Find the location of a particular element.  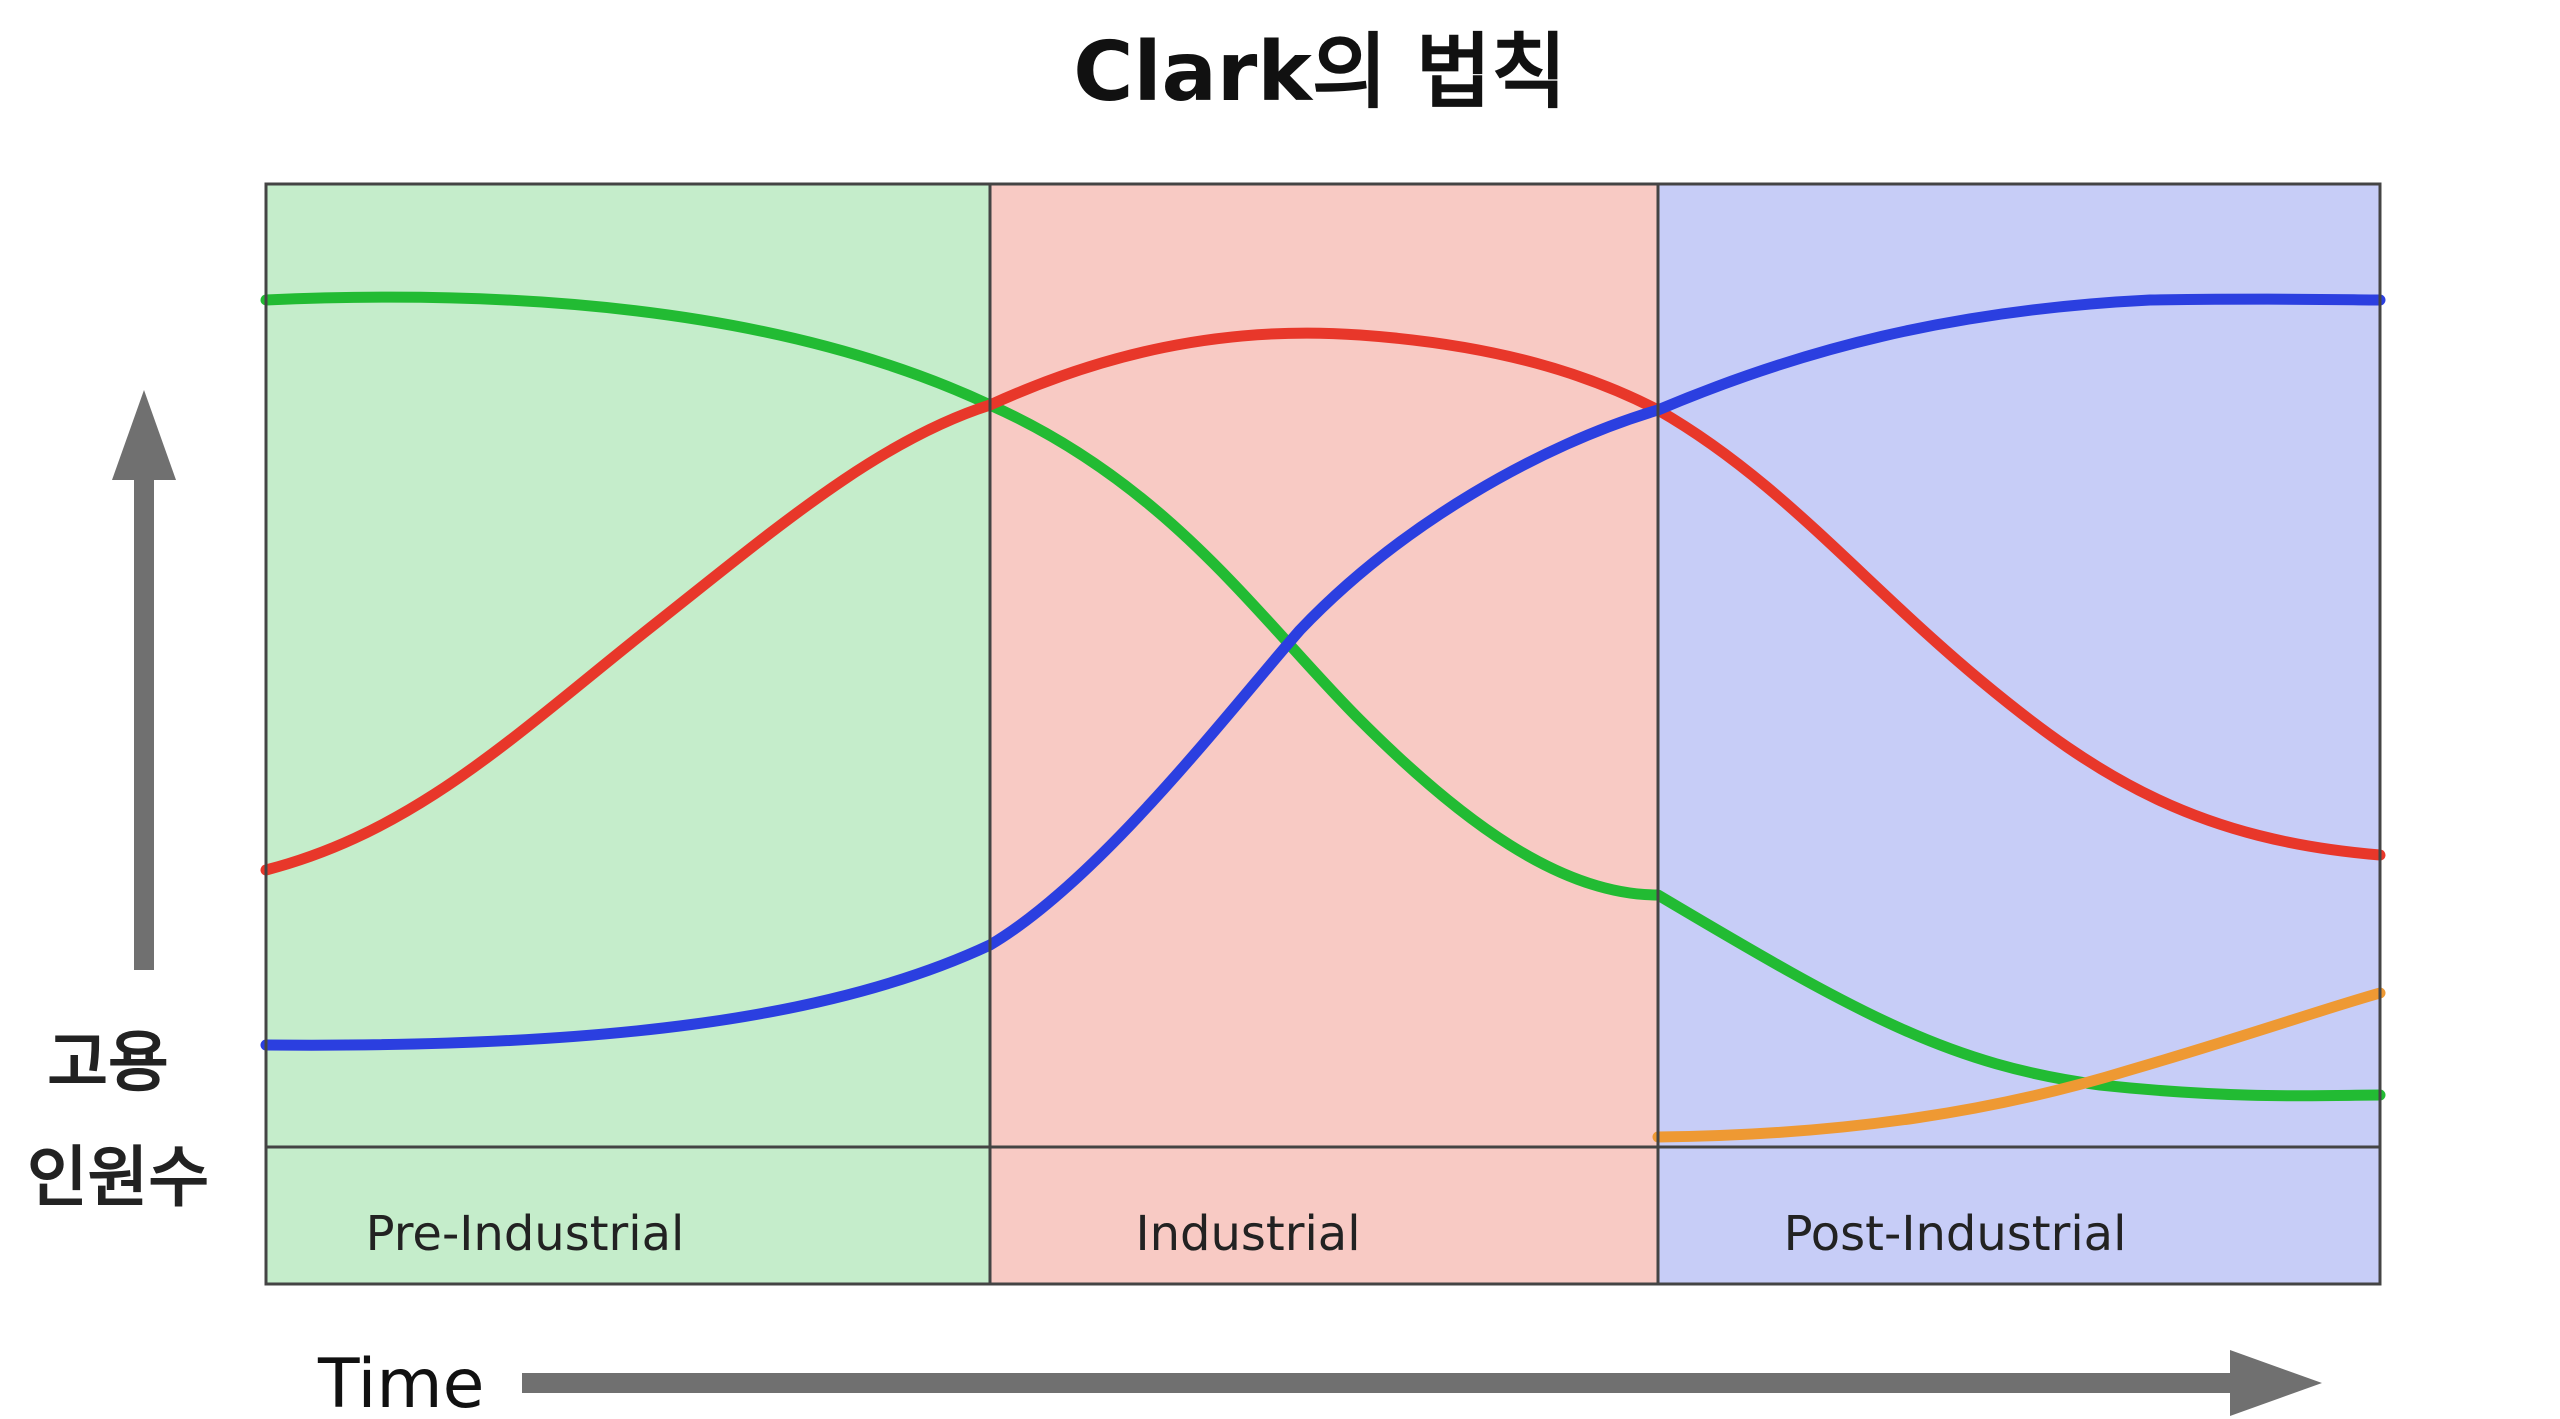

x-axis-arrow is located at coordinates (1422, 1383).